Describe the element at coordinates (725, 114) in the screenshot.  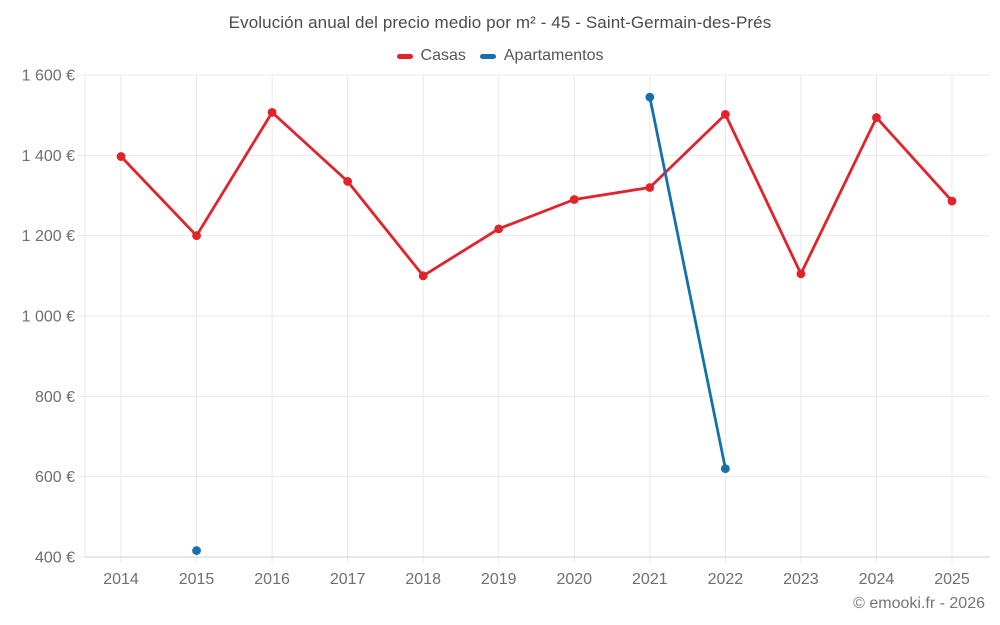
I see `point-casas-2022` at that location.